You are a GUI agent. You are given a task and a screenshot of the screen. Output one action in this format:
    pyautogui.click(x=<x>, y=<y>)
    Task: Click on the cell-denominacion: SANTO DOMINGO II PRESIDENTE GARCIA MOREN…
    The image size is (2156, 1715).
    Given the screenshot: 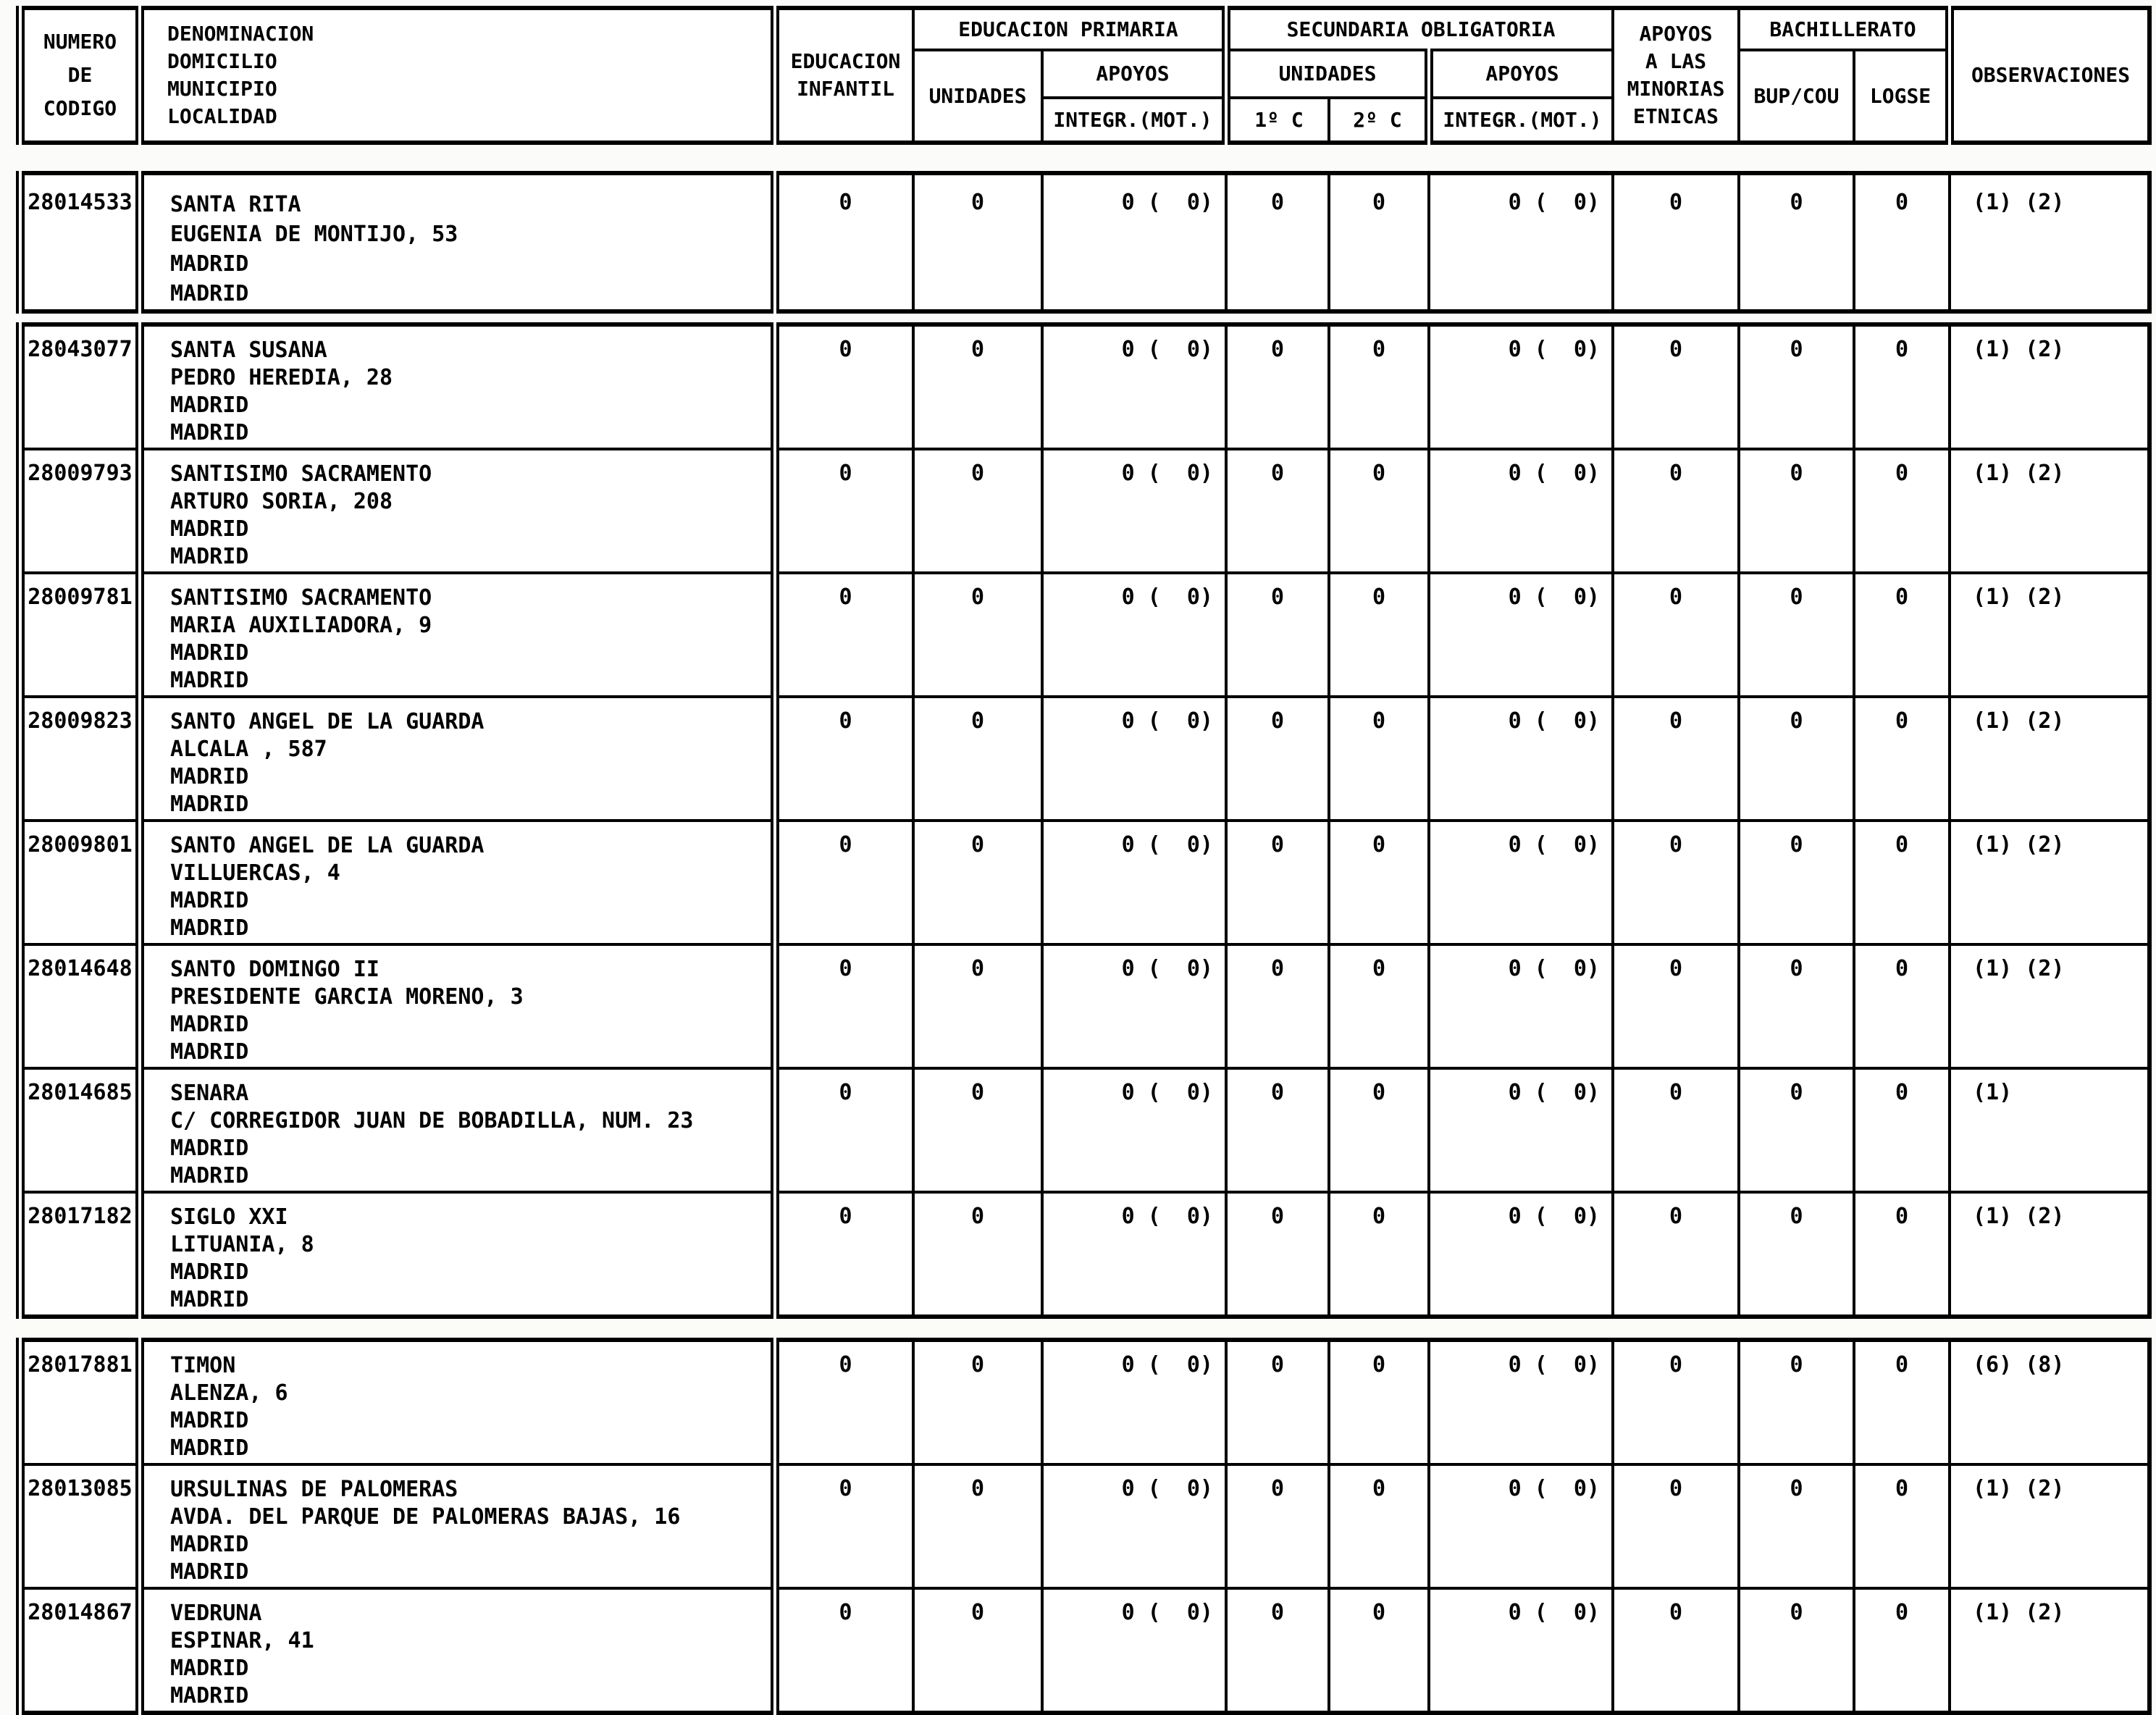 What is the action you would take?
    pyautogui.click(x=455, y=1007)
    